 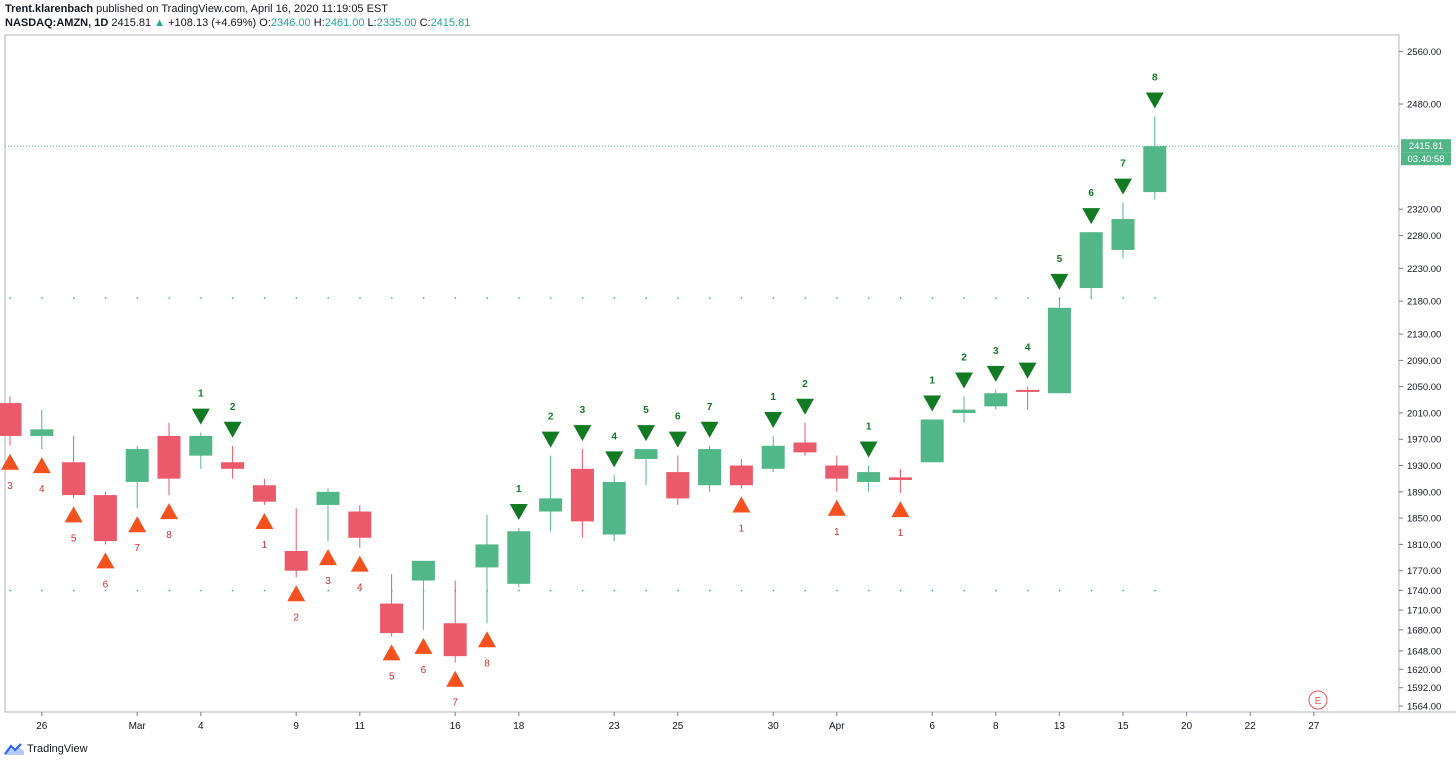 What do you see at coordinates (805, 384) in the screenshot?
I see `sell-setup-count: 2` at bounding box center [805, 384].